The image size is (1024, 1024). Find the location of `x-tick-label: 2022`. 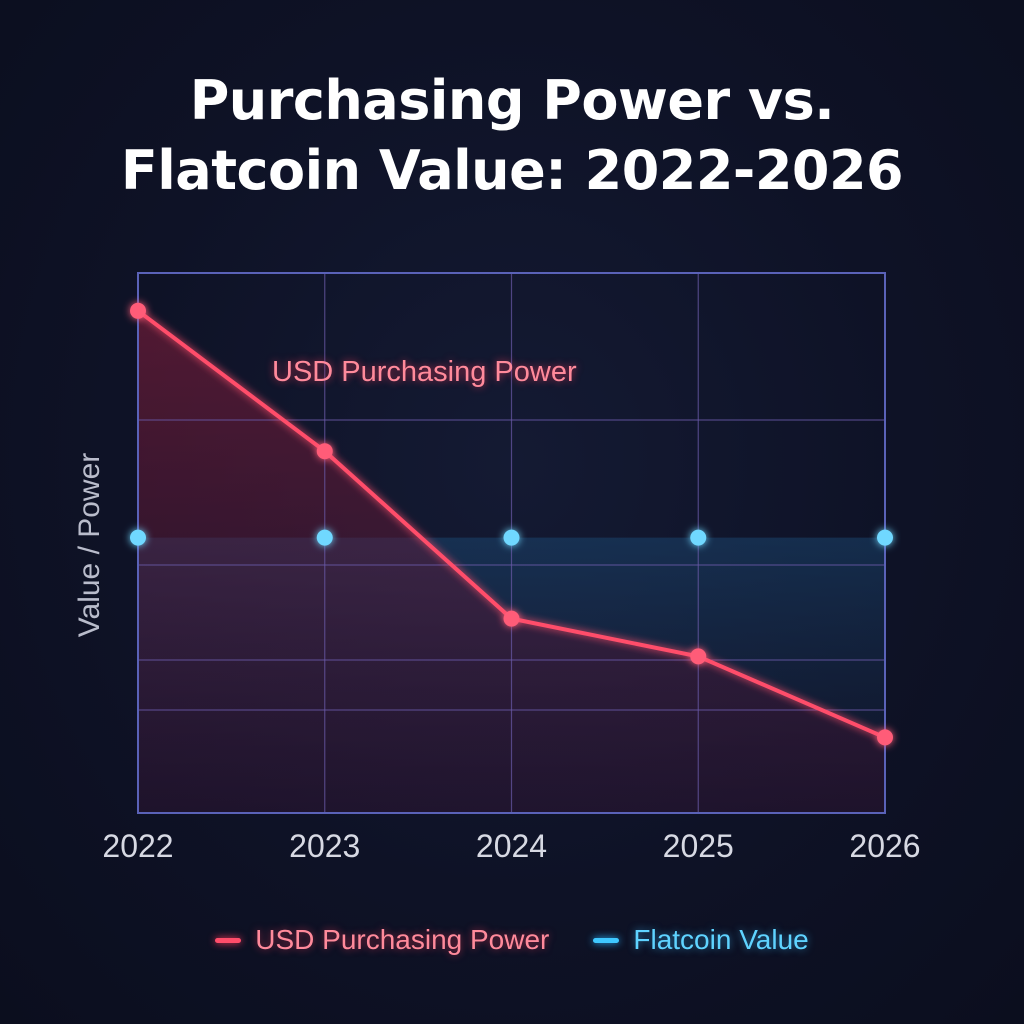

x-tick-label: 2022 is located at coordinates (138, 846).